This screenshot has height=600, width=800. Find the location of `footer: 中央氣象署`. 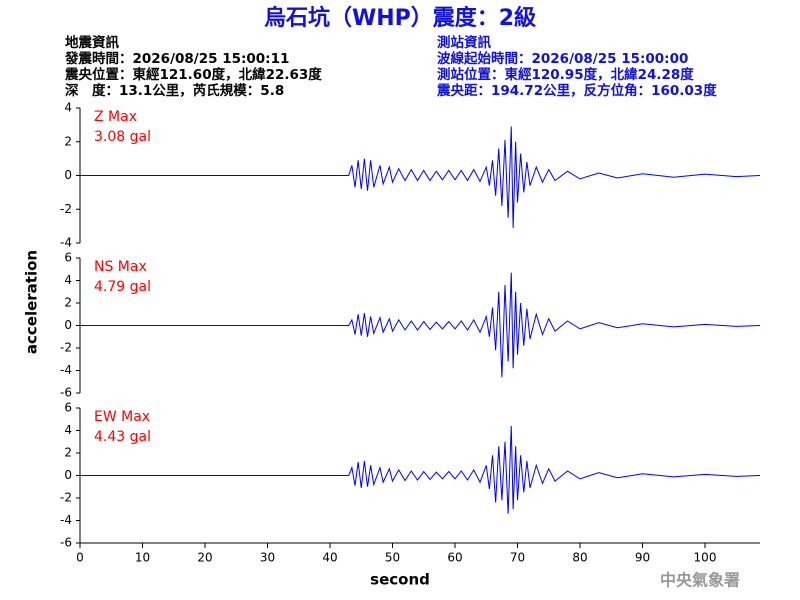

footer: 中央氣象署 is located at coordinates (700, 580).